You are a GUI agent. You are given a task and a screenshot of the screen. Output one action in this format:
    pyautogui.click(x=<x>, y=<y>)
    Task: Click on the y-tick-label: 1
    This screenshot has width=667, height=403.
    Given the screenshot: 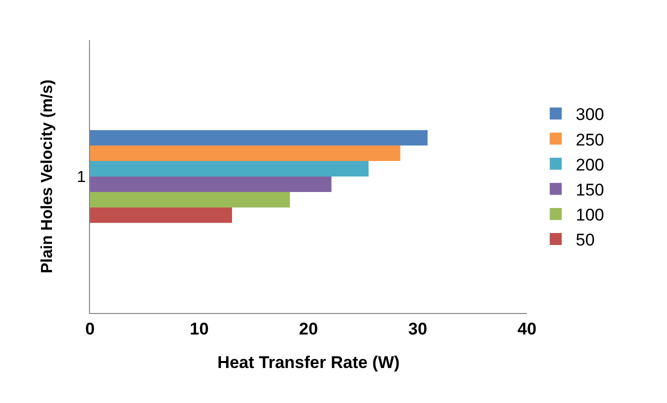 What is the action you would take?
    pyautogui.click(x=81, y=177)
    